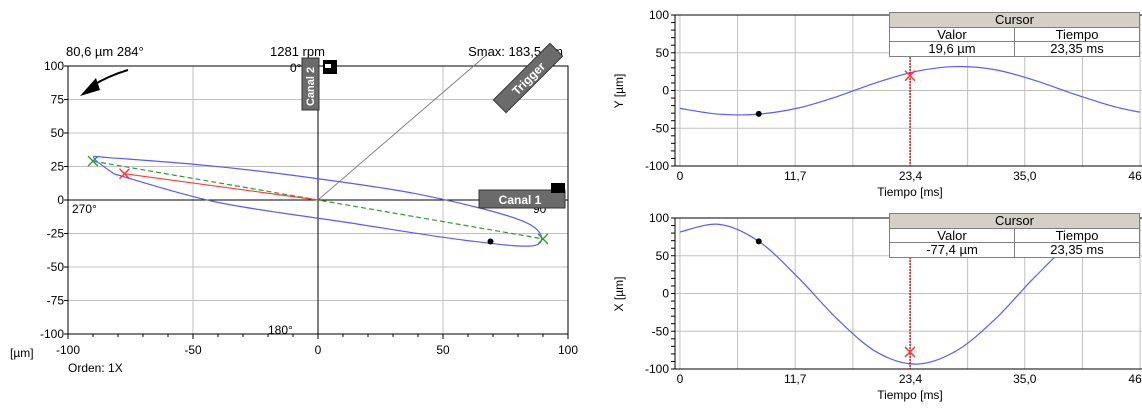  Describe the element at coordinates (911, 379) in the screenshot. I see `x-x-tick-label: 23,4` at that location.